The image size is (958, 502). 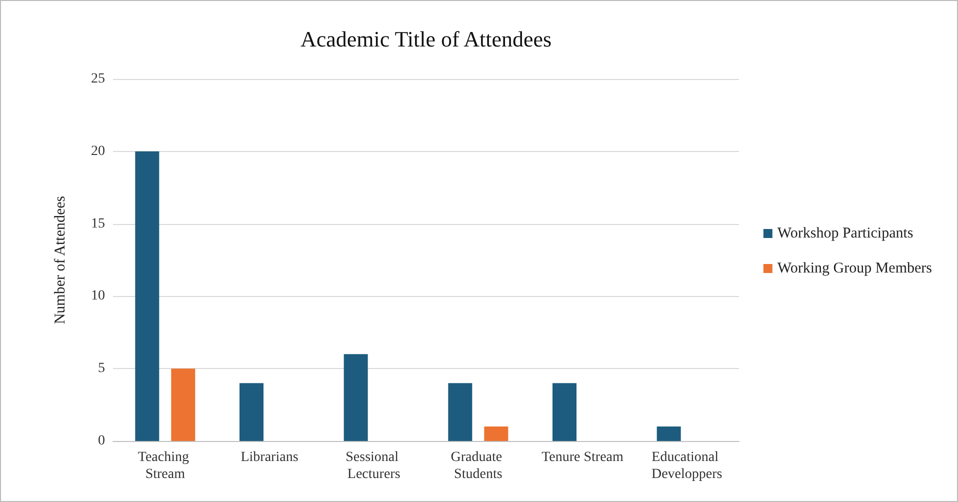 I want to click on x-tick-label: Educational Developpers, so click(x=686, y=466).